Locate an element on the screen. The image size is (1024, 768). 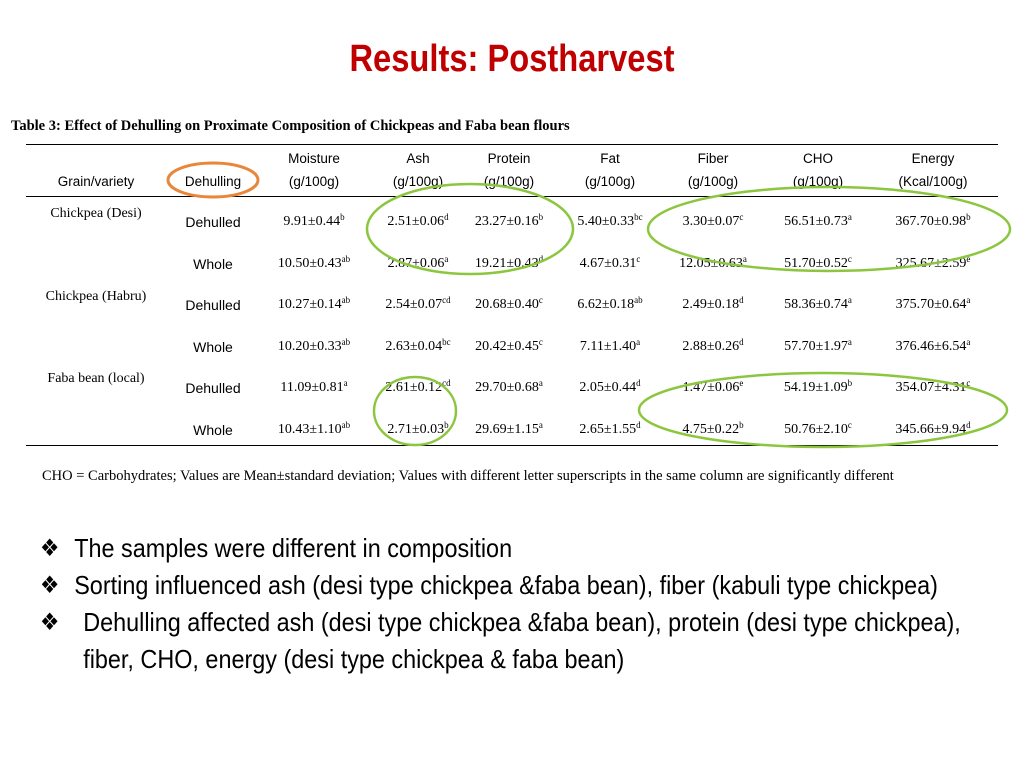
table-cell: 3.30±0.07c is located at coordinates (713, 221).